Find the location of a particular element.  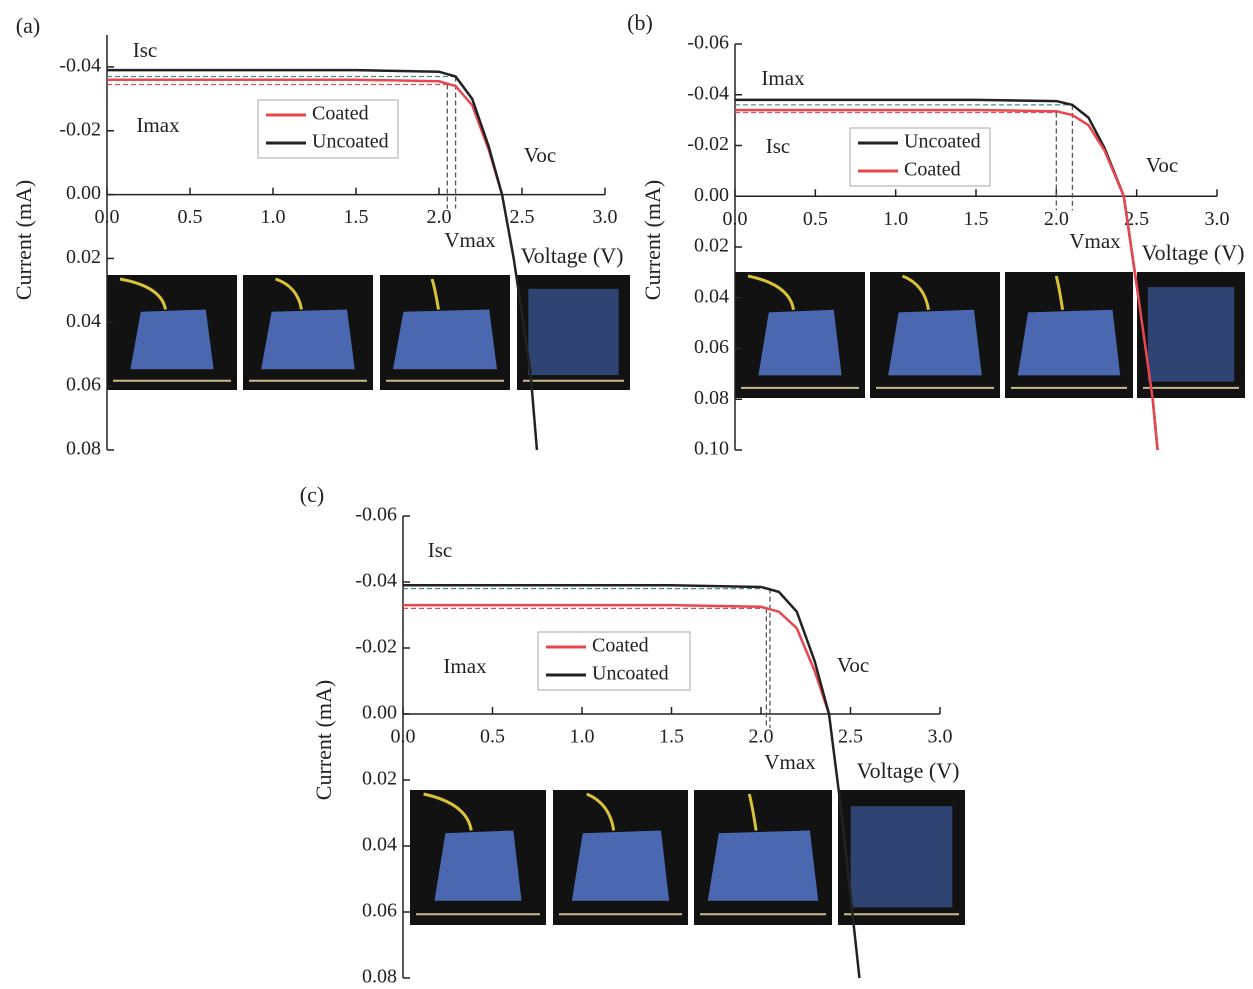

y-tick-label: 0.10 is located at coordinates (711, 449).